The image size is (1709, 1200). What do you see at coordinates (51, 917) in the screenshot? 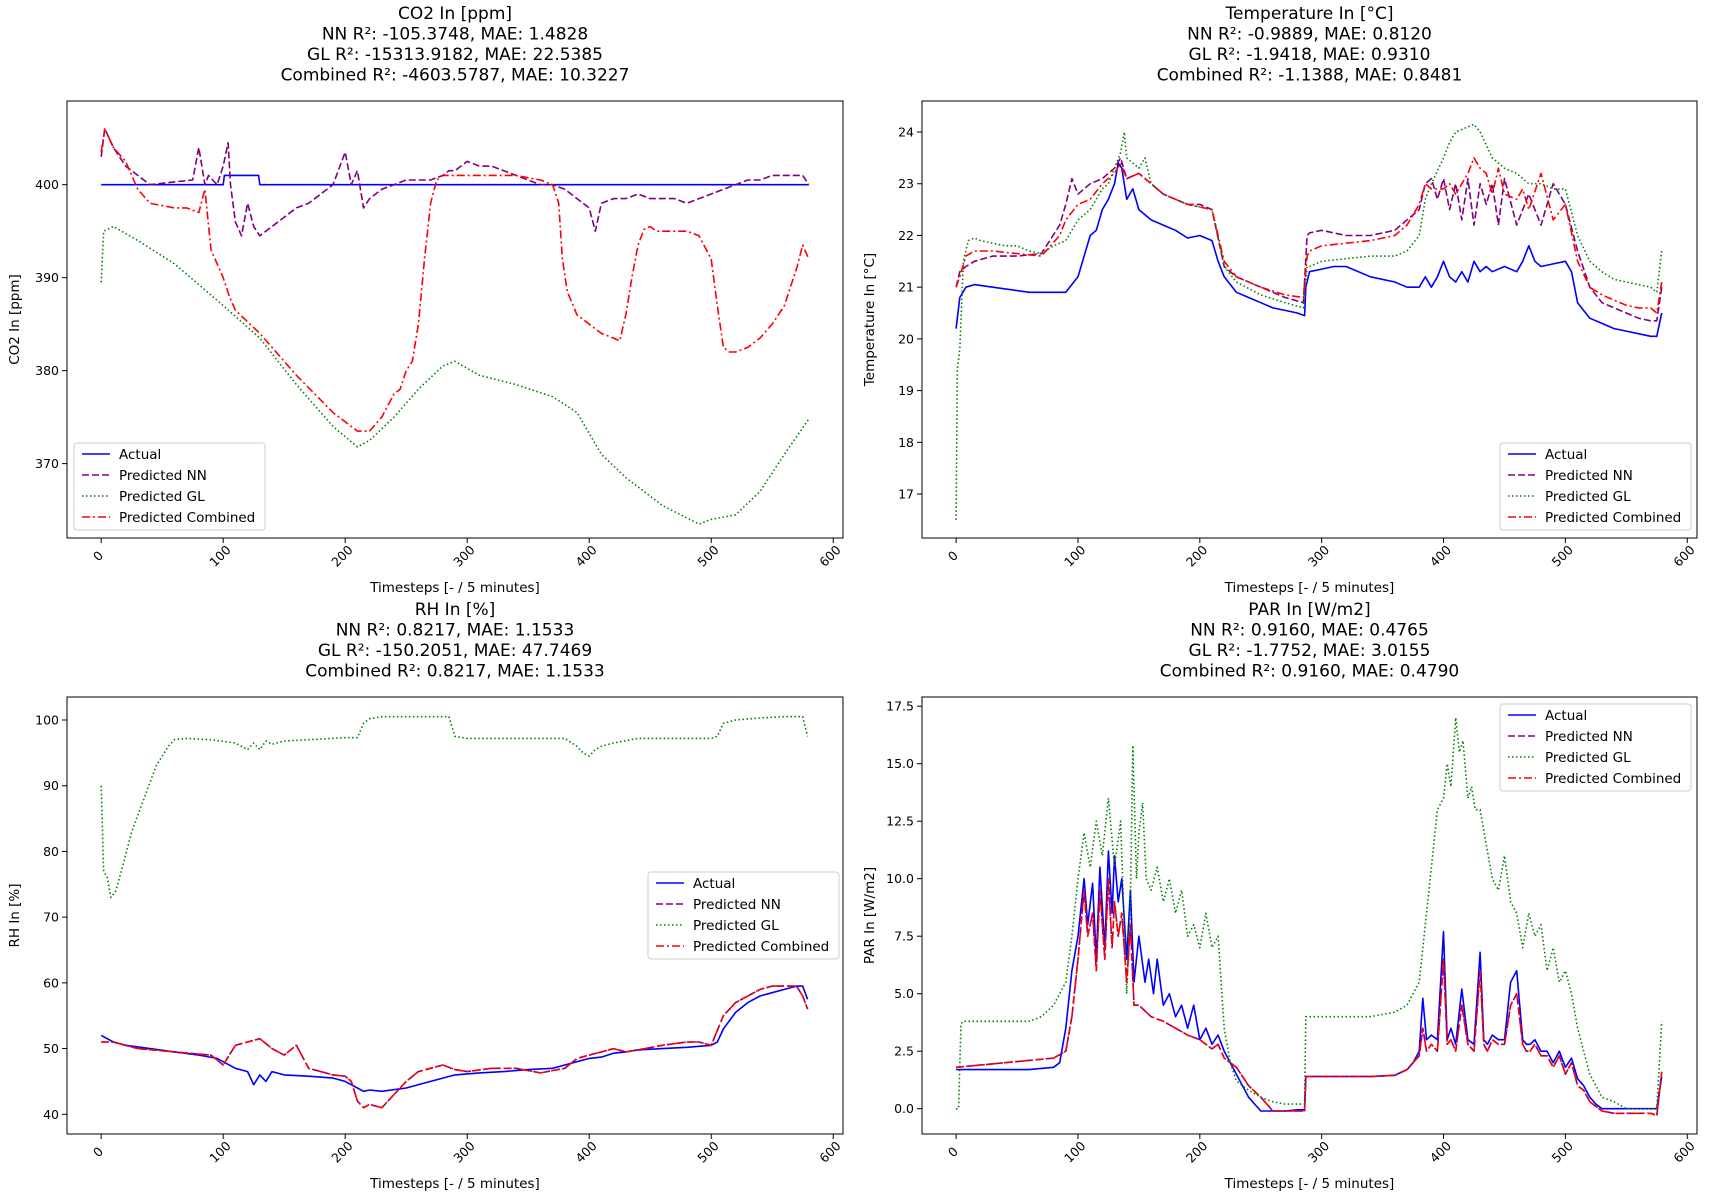
I see `y-tick-label: 70` at bounding box center [51, 917].